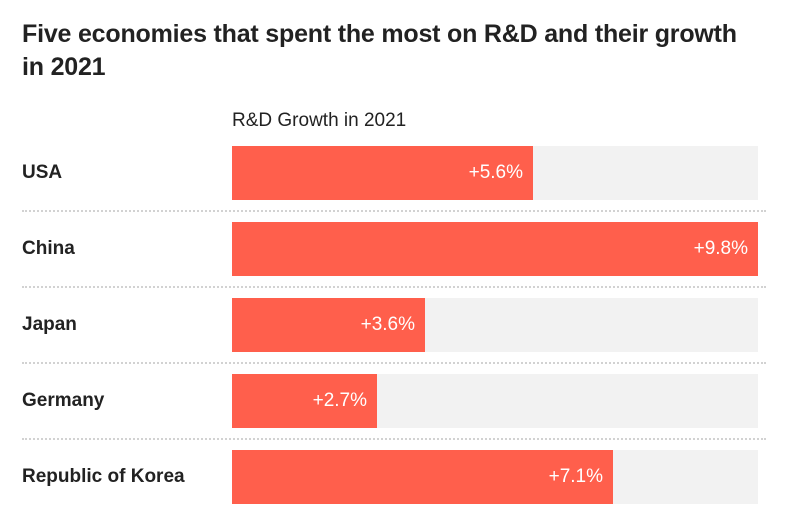 This screenshot has width=788, height=532. Describe the element at coordinates (720, 248) in the screenshot. I see `value-label: +9.8%` at that location.